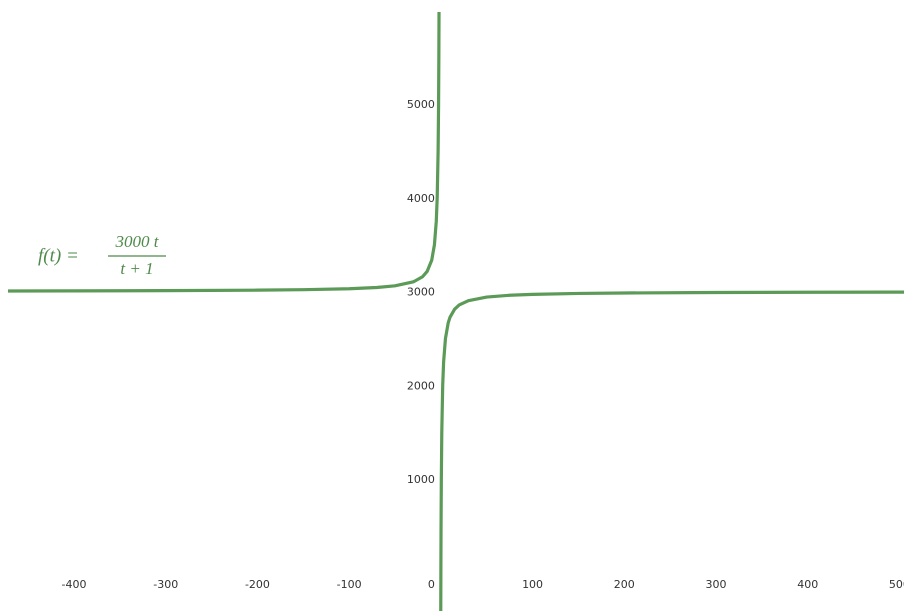 The image size is (904, 611). I want to click on x-tick-label: 200, so click(624, 584).